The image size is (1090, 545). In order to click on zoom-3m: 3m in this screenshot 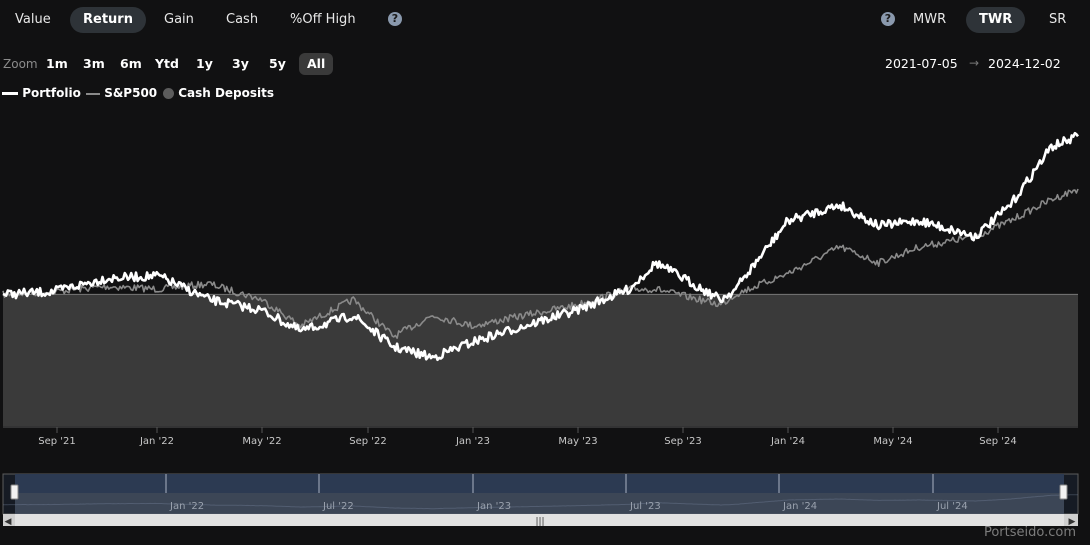, I will do `click(94, 63)`.